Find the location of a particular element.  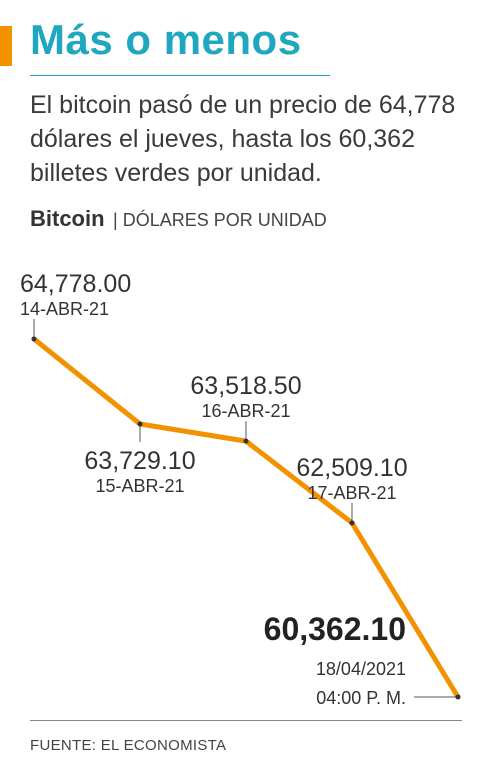

title-accent-bar is located at coordinates (6, 46).